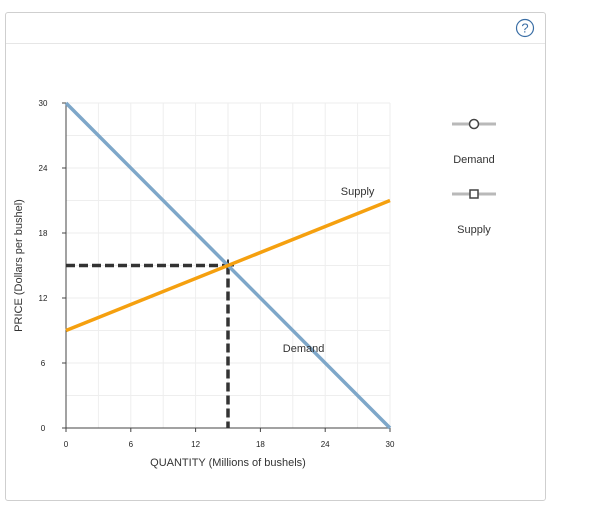 This screenshot has width=591, height=507. Describe the element at coordinates (43, 298) in the screenshot. I see `y-tick-label: 12` at that location.